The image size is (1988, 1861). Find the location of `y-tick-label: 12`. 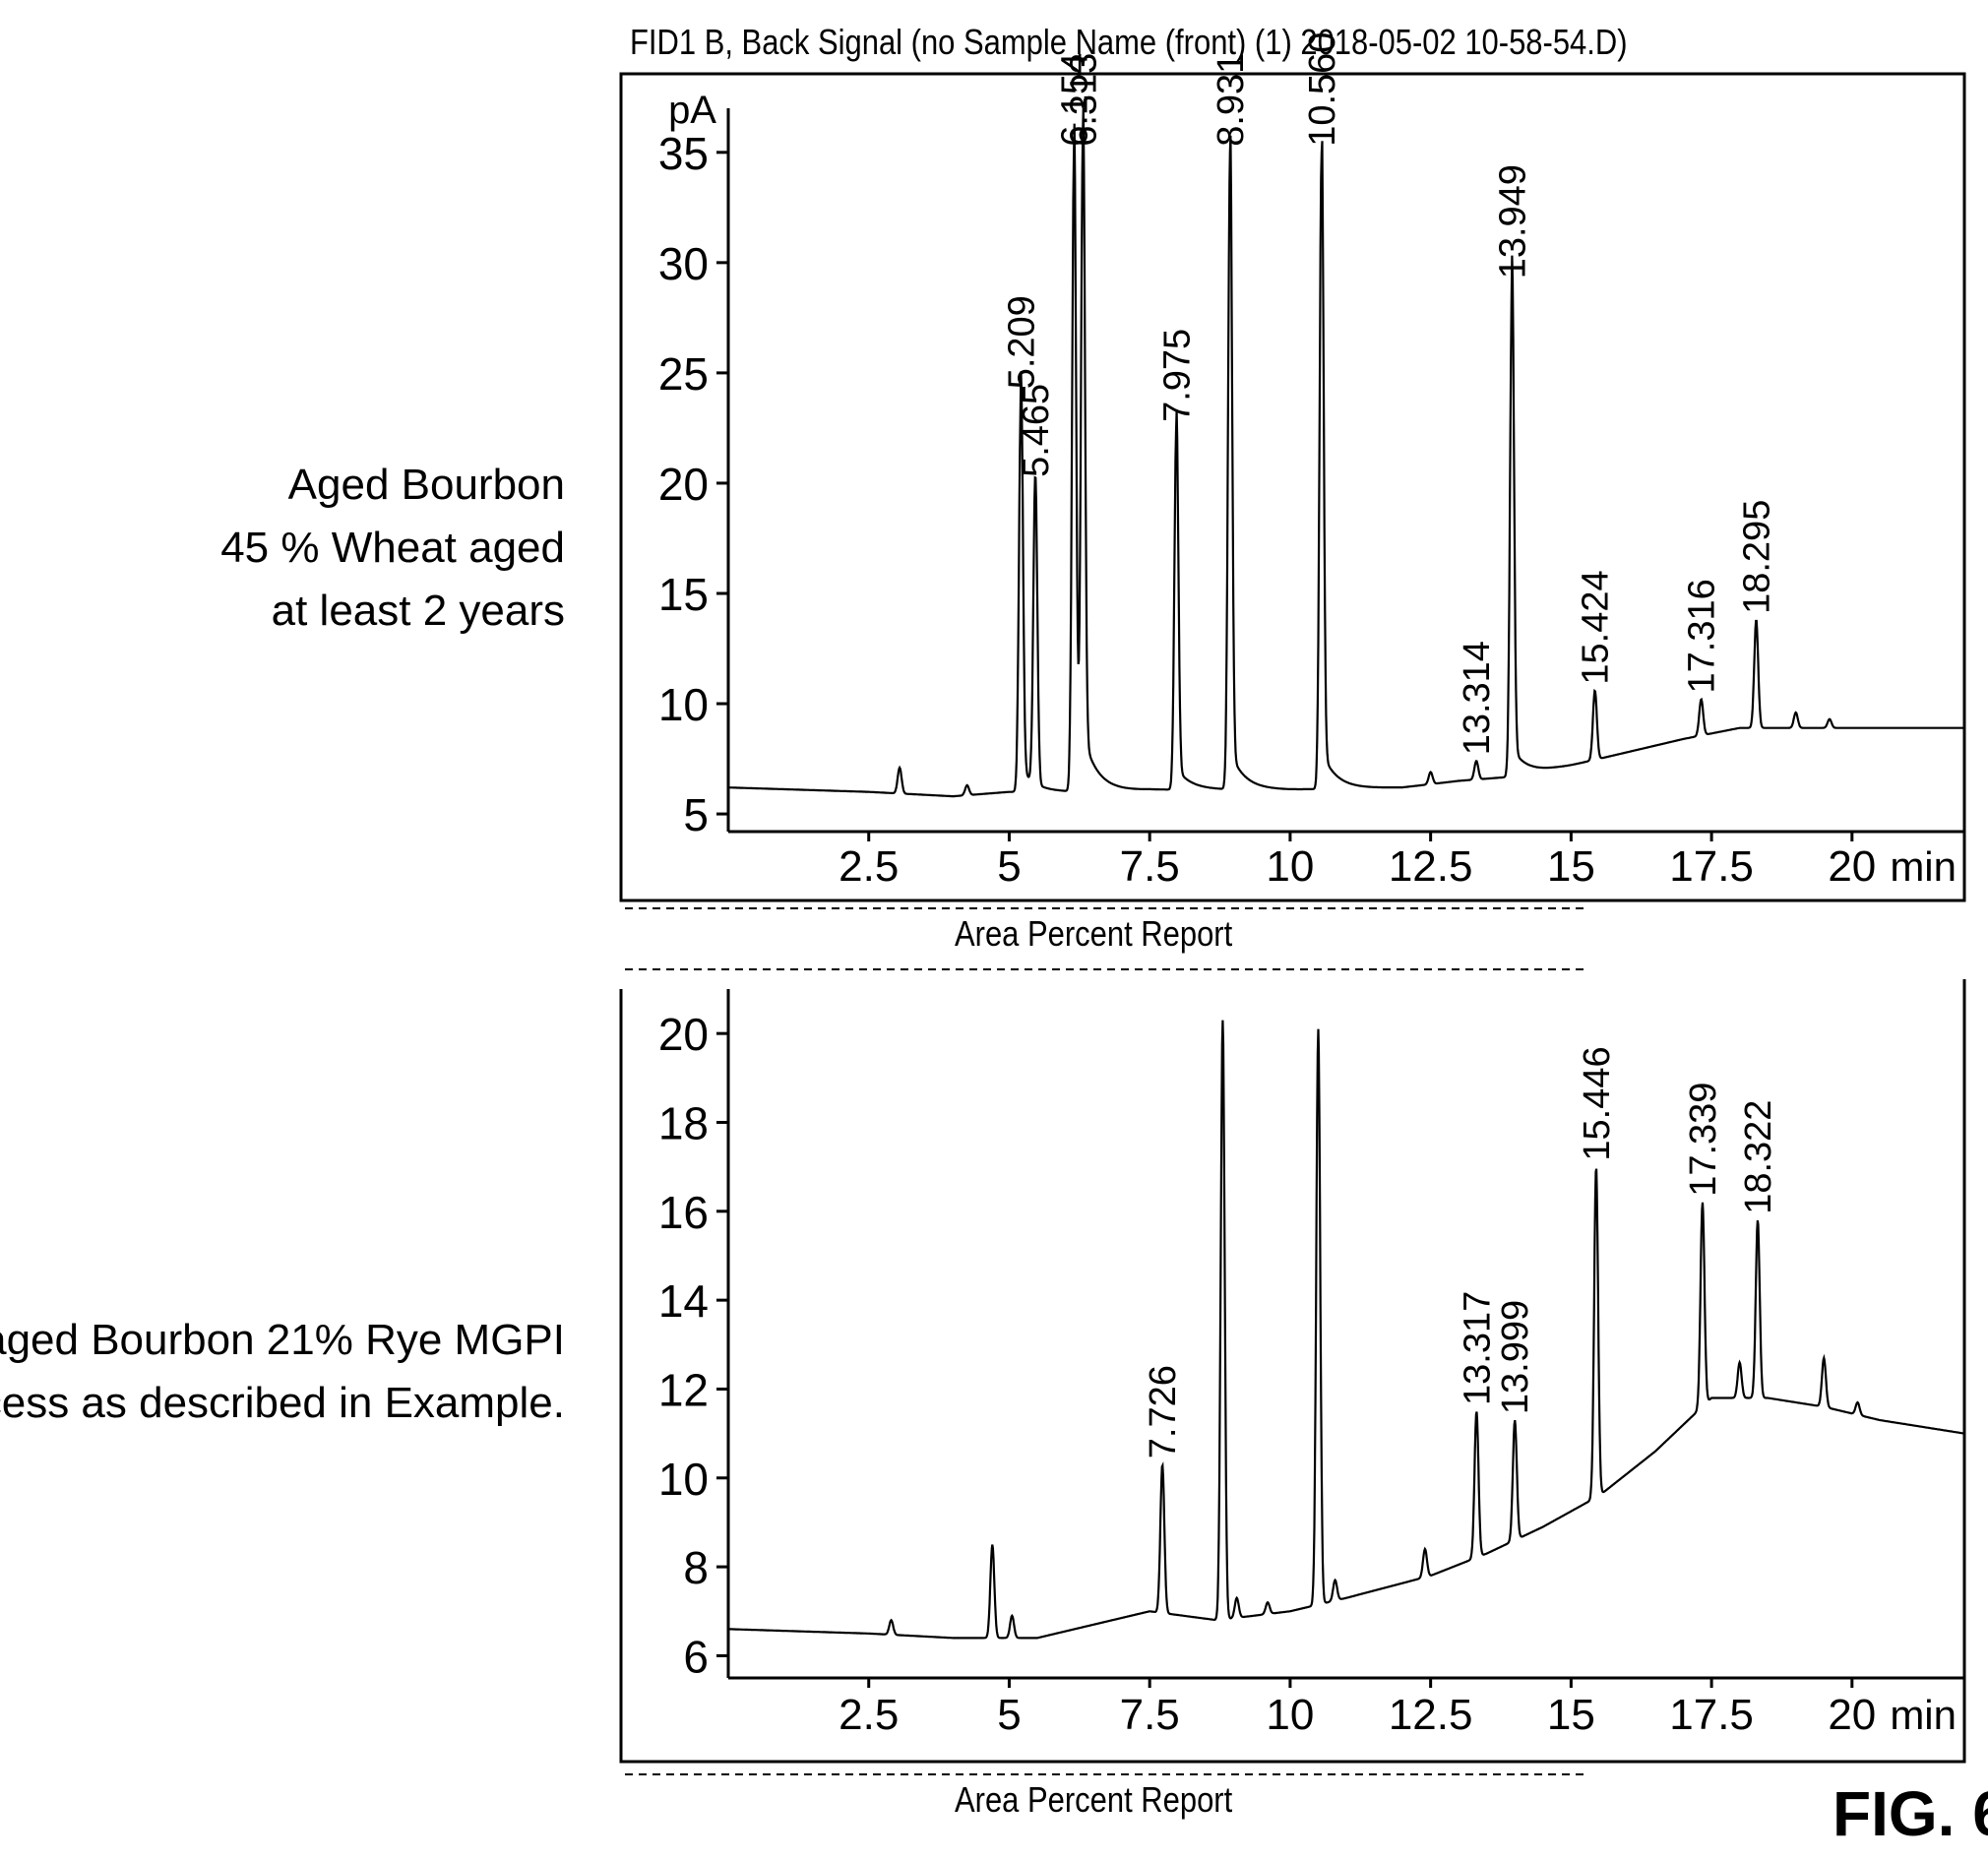

y-tick-label: 12 is located at coordinates (684, 1389).